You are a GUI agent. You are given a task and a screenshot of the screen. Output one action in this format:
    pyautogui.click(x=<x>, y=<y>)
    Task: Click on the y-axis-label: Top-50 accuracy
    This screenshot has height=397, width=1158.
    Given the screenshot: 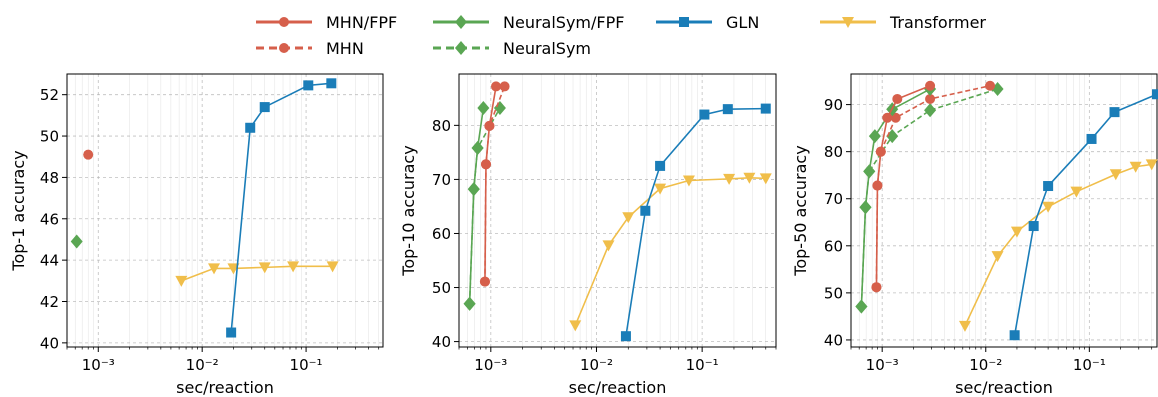 What is the action you would take?
    pyautogui.click(x=800, y=210)
    